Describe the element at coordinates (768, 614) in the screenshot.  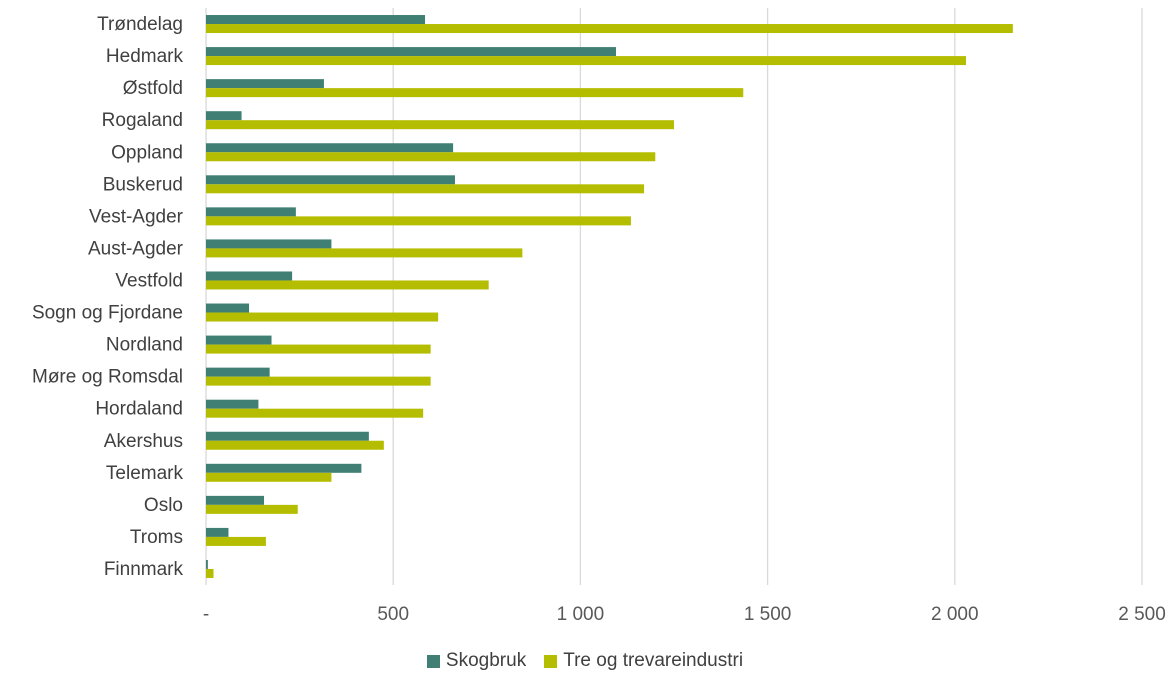
I see `x-tick-label: 1 500` at that location.